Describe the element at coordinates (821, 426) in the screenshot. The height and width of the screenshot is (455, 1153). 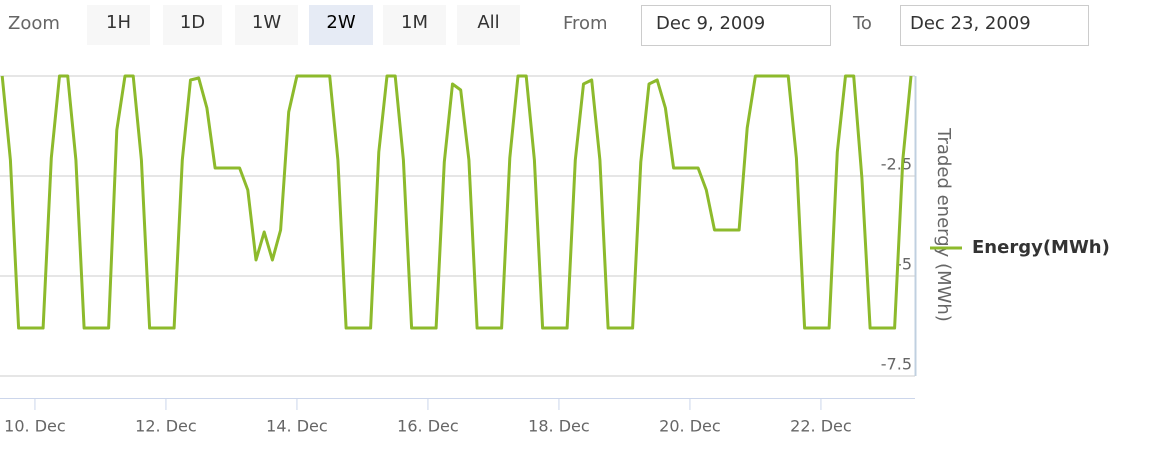
I see `x-tick-label: 22. Dec` at that location.